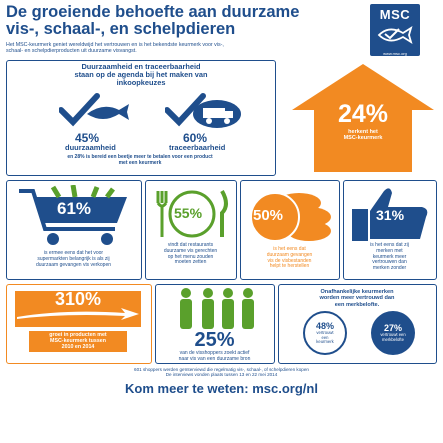  Describe the element at coordinates (324, 325) in the screenshot. I see `independent-left-pct: 48%` at that location.